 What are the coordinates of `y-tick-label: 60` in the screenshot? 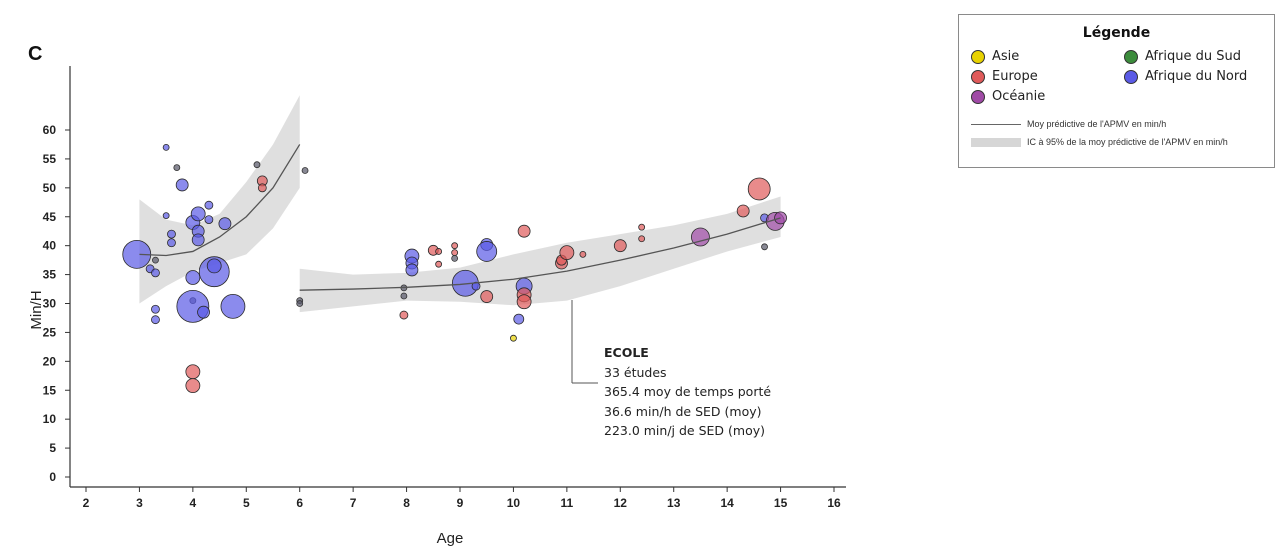 It's located at (50, 130).